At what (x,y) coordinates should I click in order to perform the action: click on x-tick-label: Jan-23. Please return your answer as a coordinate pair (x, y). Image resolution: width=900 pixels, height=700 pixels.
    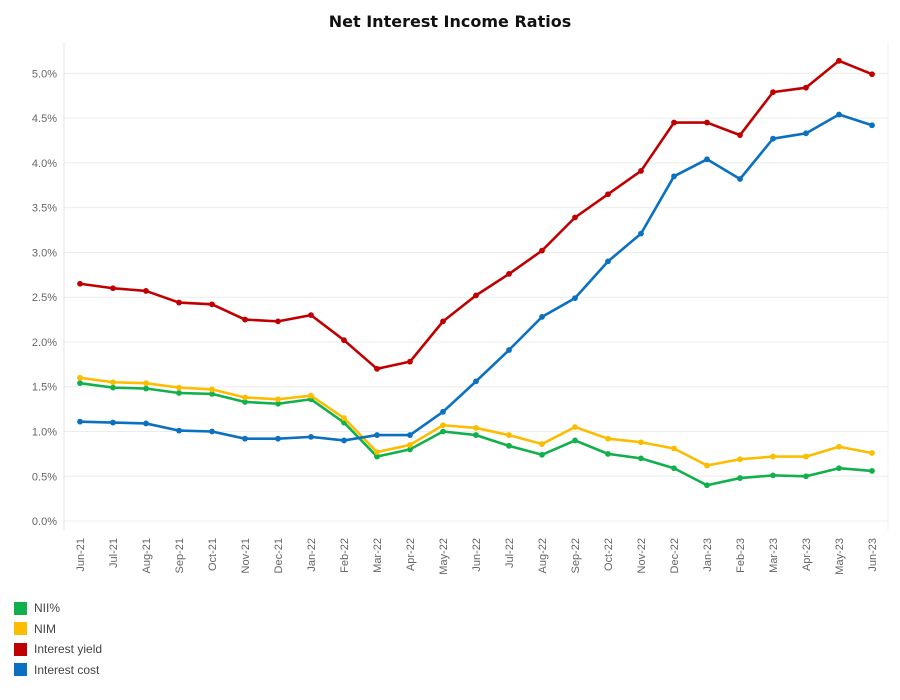
    Looking at the image, I should click on (708, 555).